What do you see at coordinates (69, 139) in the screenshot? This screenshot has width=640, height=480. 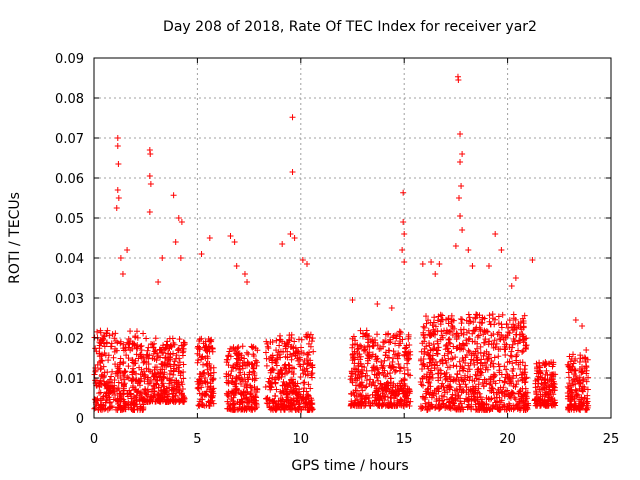 I see `y-tick-label: 0.07` at bounding box center [69, 139].